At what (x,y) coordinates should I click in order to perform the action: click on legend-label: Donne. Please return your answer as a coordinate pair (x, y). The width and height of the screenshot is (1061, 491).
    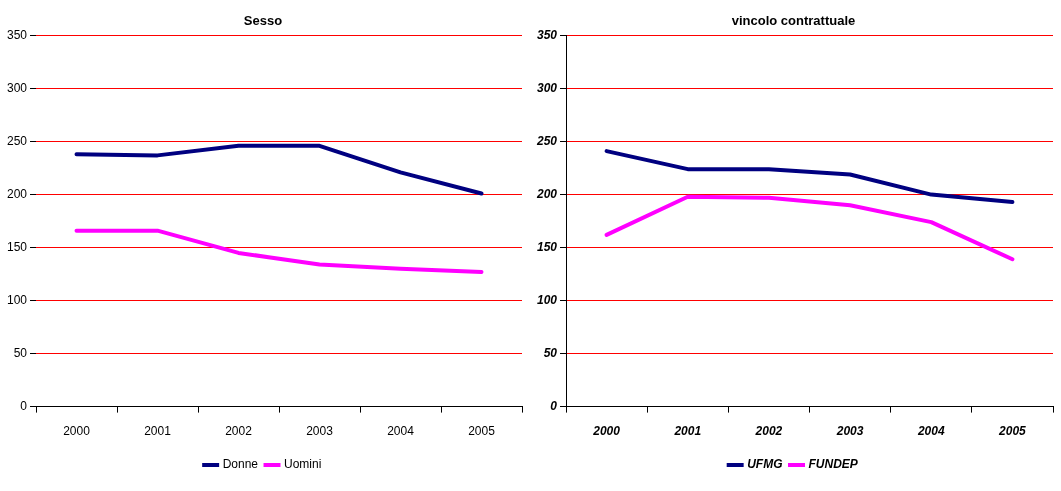
    Looking at the image, I should click on (240, 464).